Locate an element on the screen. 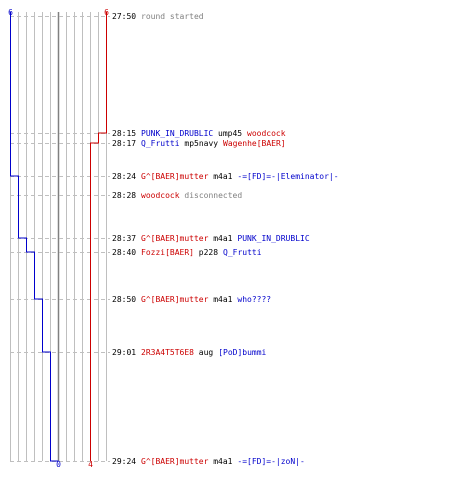  event-time: 29:01 is located at coordinates (124, 352).